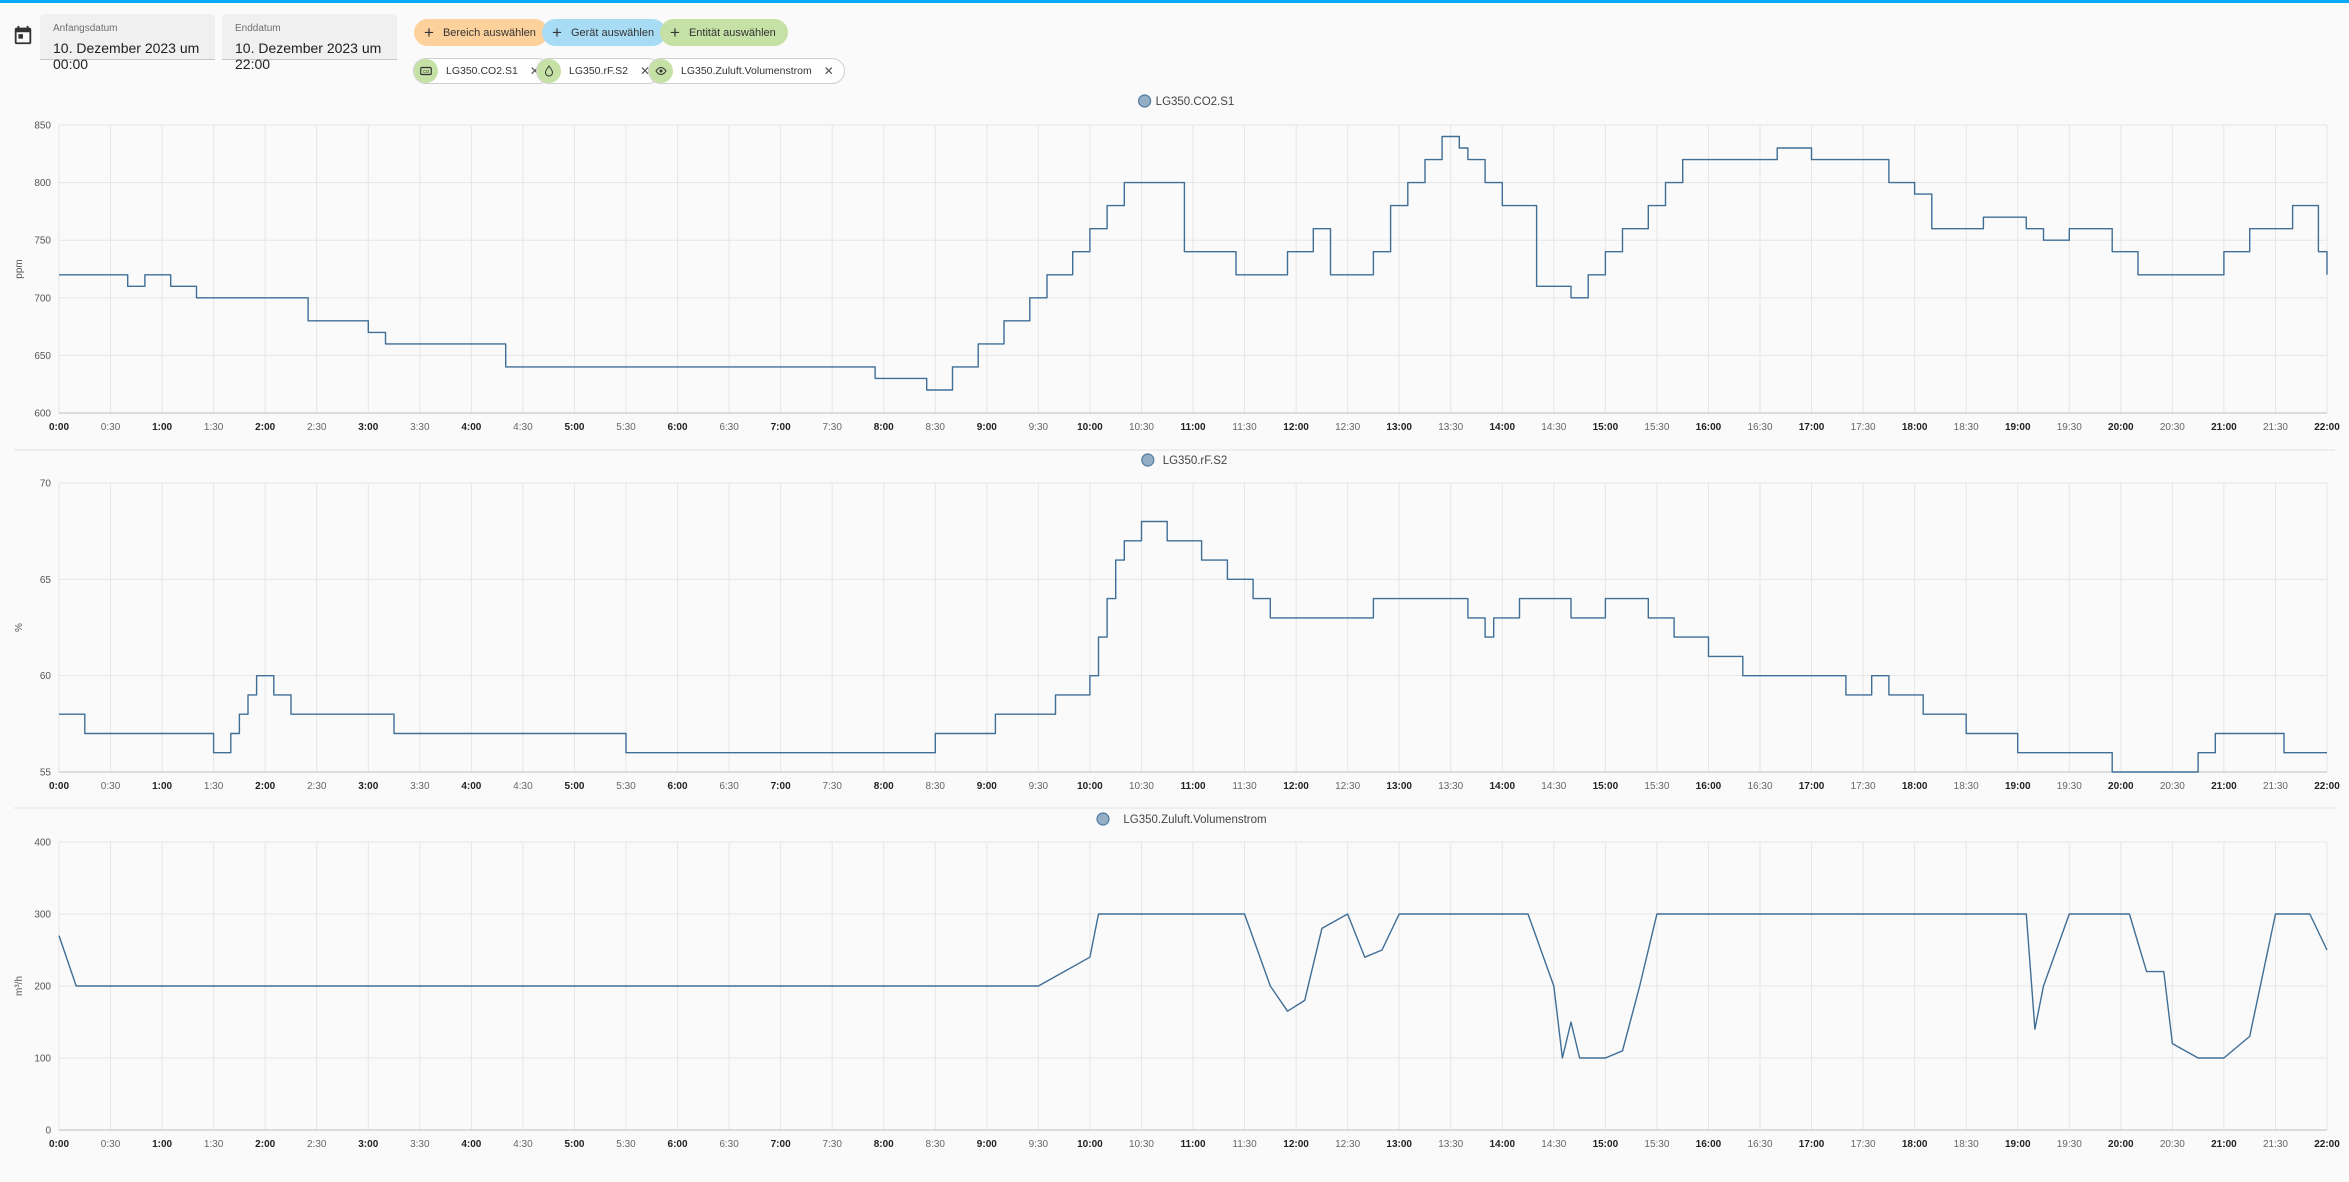 Image resolution: width=2349 pixels, height=1182 pixels. Describe the element at coordinates (1502, 1144) in the screenshot. I see `x-tick-label: 14:00` at that location.